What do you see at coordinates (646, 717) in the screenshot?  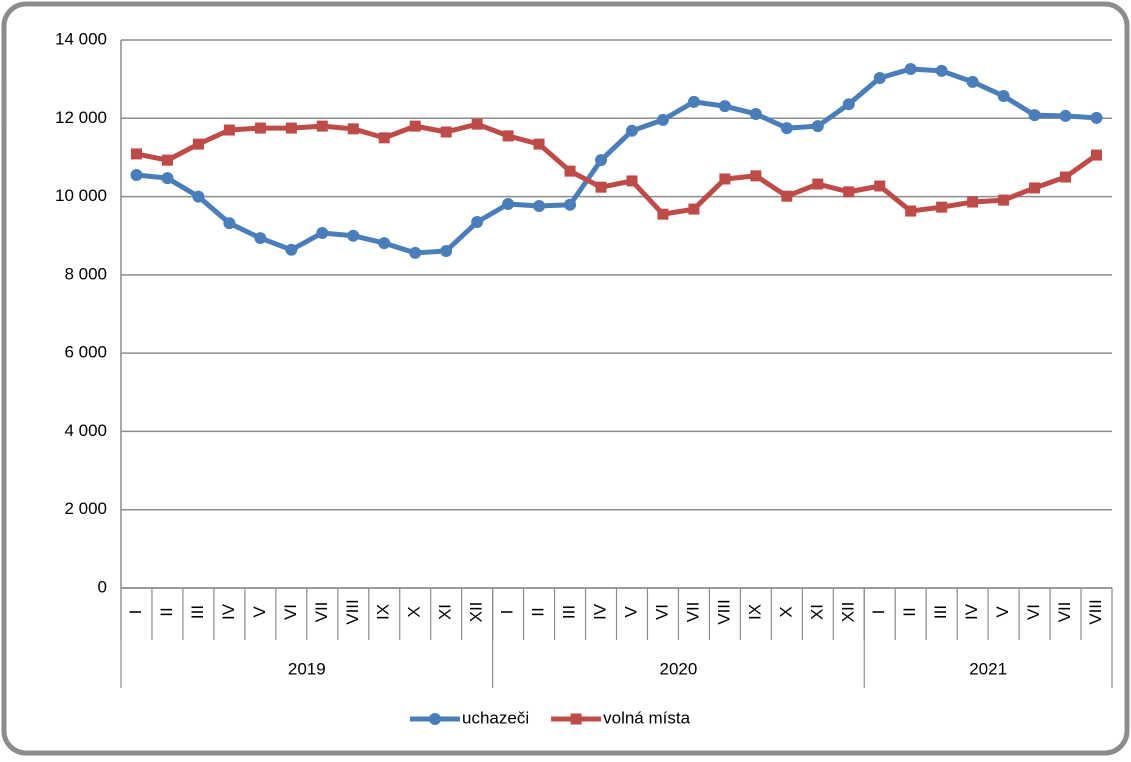 I see `legend-label: volná místa` at bounding box center [646, 717].